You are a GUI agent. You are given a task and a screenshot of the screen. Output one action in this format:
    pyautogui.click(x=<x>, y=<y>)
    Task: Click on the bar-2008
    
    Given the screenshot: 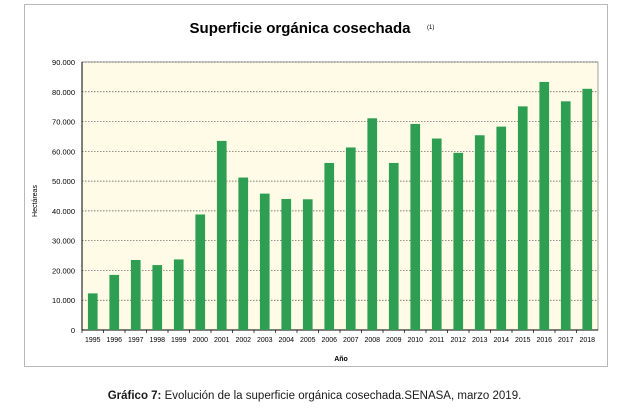 What is the action you would take?
    pyautogui.click(x=372, y=224)
    